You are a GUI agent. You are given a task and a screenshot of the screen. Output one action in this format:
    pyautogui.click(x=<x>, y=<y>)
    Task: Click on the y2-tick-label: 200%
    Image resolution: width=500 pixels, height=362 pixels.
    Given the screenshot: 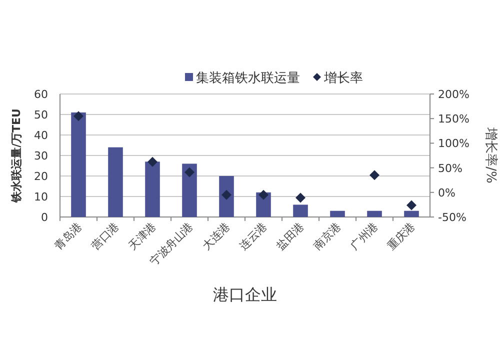 What is the action you would take?
    pyautogui.click(x=454, y=94)
    